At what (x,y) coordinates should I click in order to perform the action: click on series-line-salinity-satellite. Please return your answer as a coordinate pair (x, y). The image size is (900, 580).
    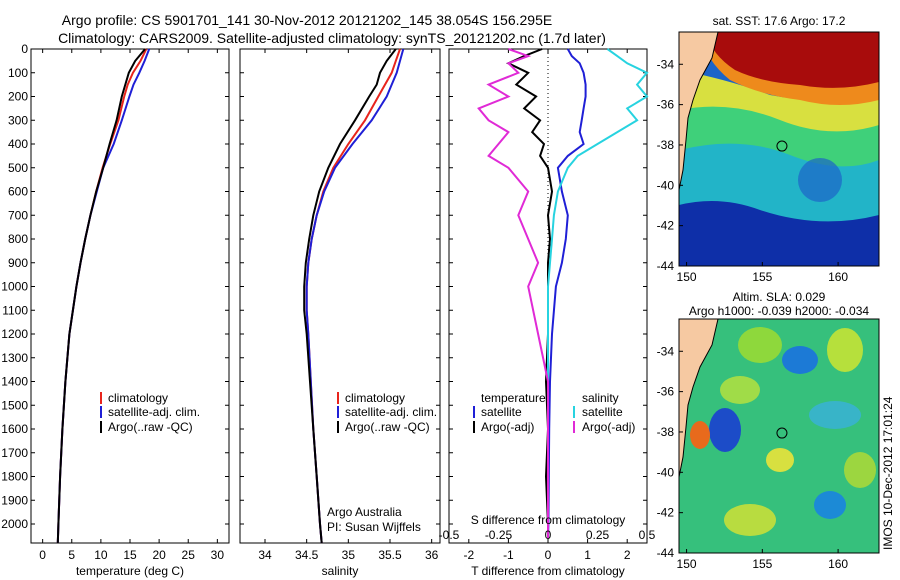
    Looking at the image, I should click on (598, 293).